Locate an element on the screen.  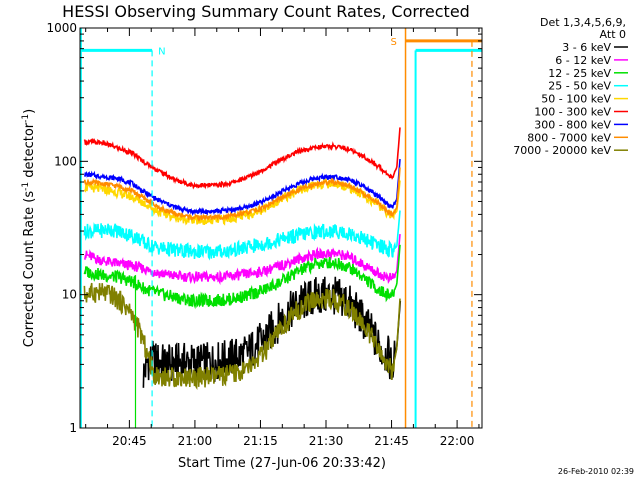
legend-entry-label: 50 - 100 keV is located at coordinates (576, 99).